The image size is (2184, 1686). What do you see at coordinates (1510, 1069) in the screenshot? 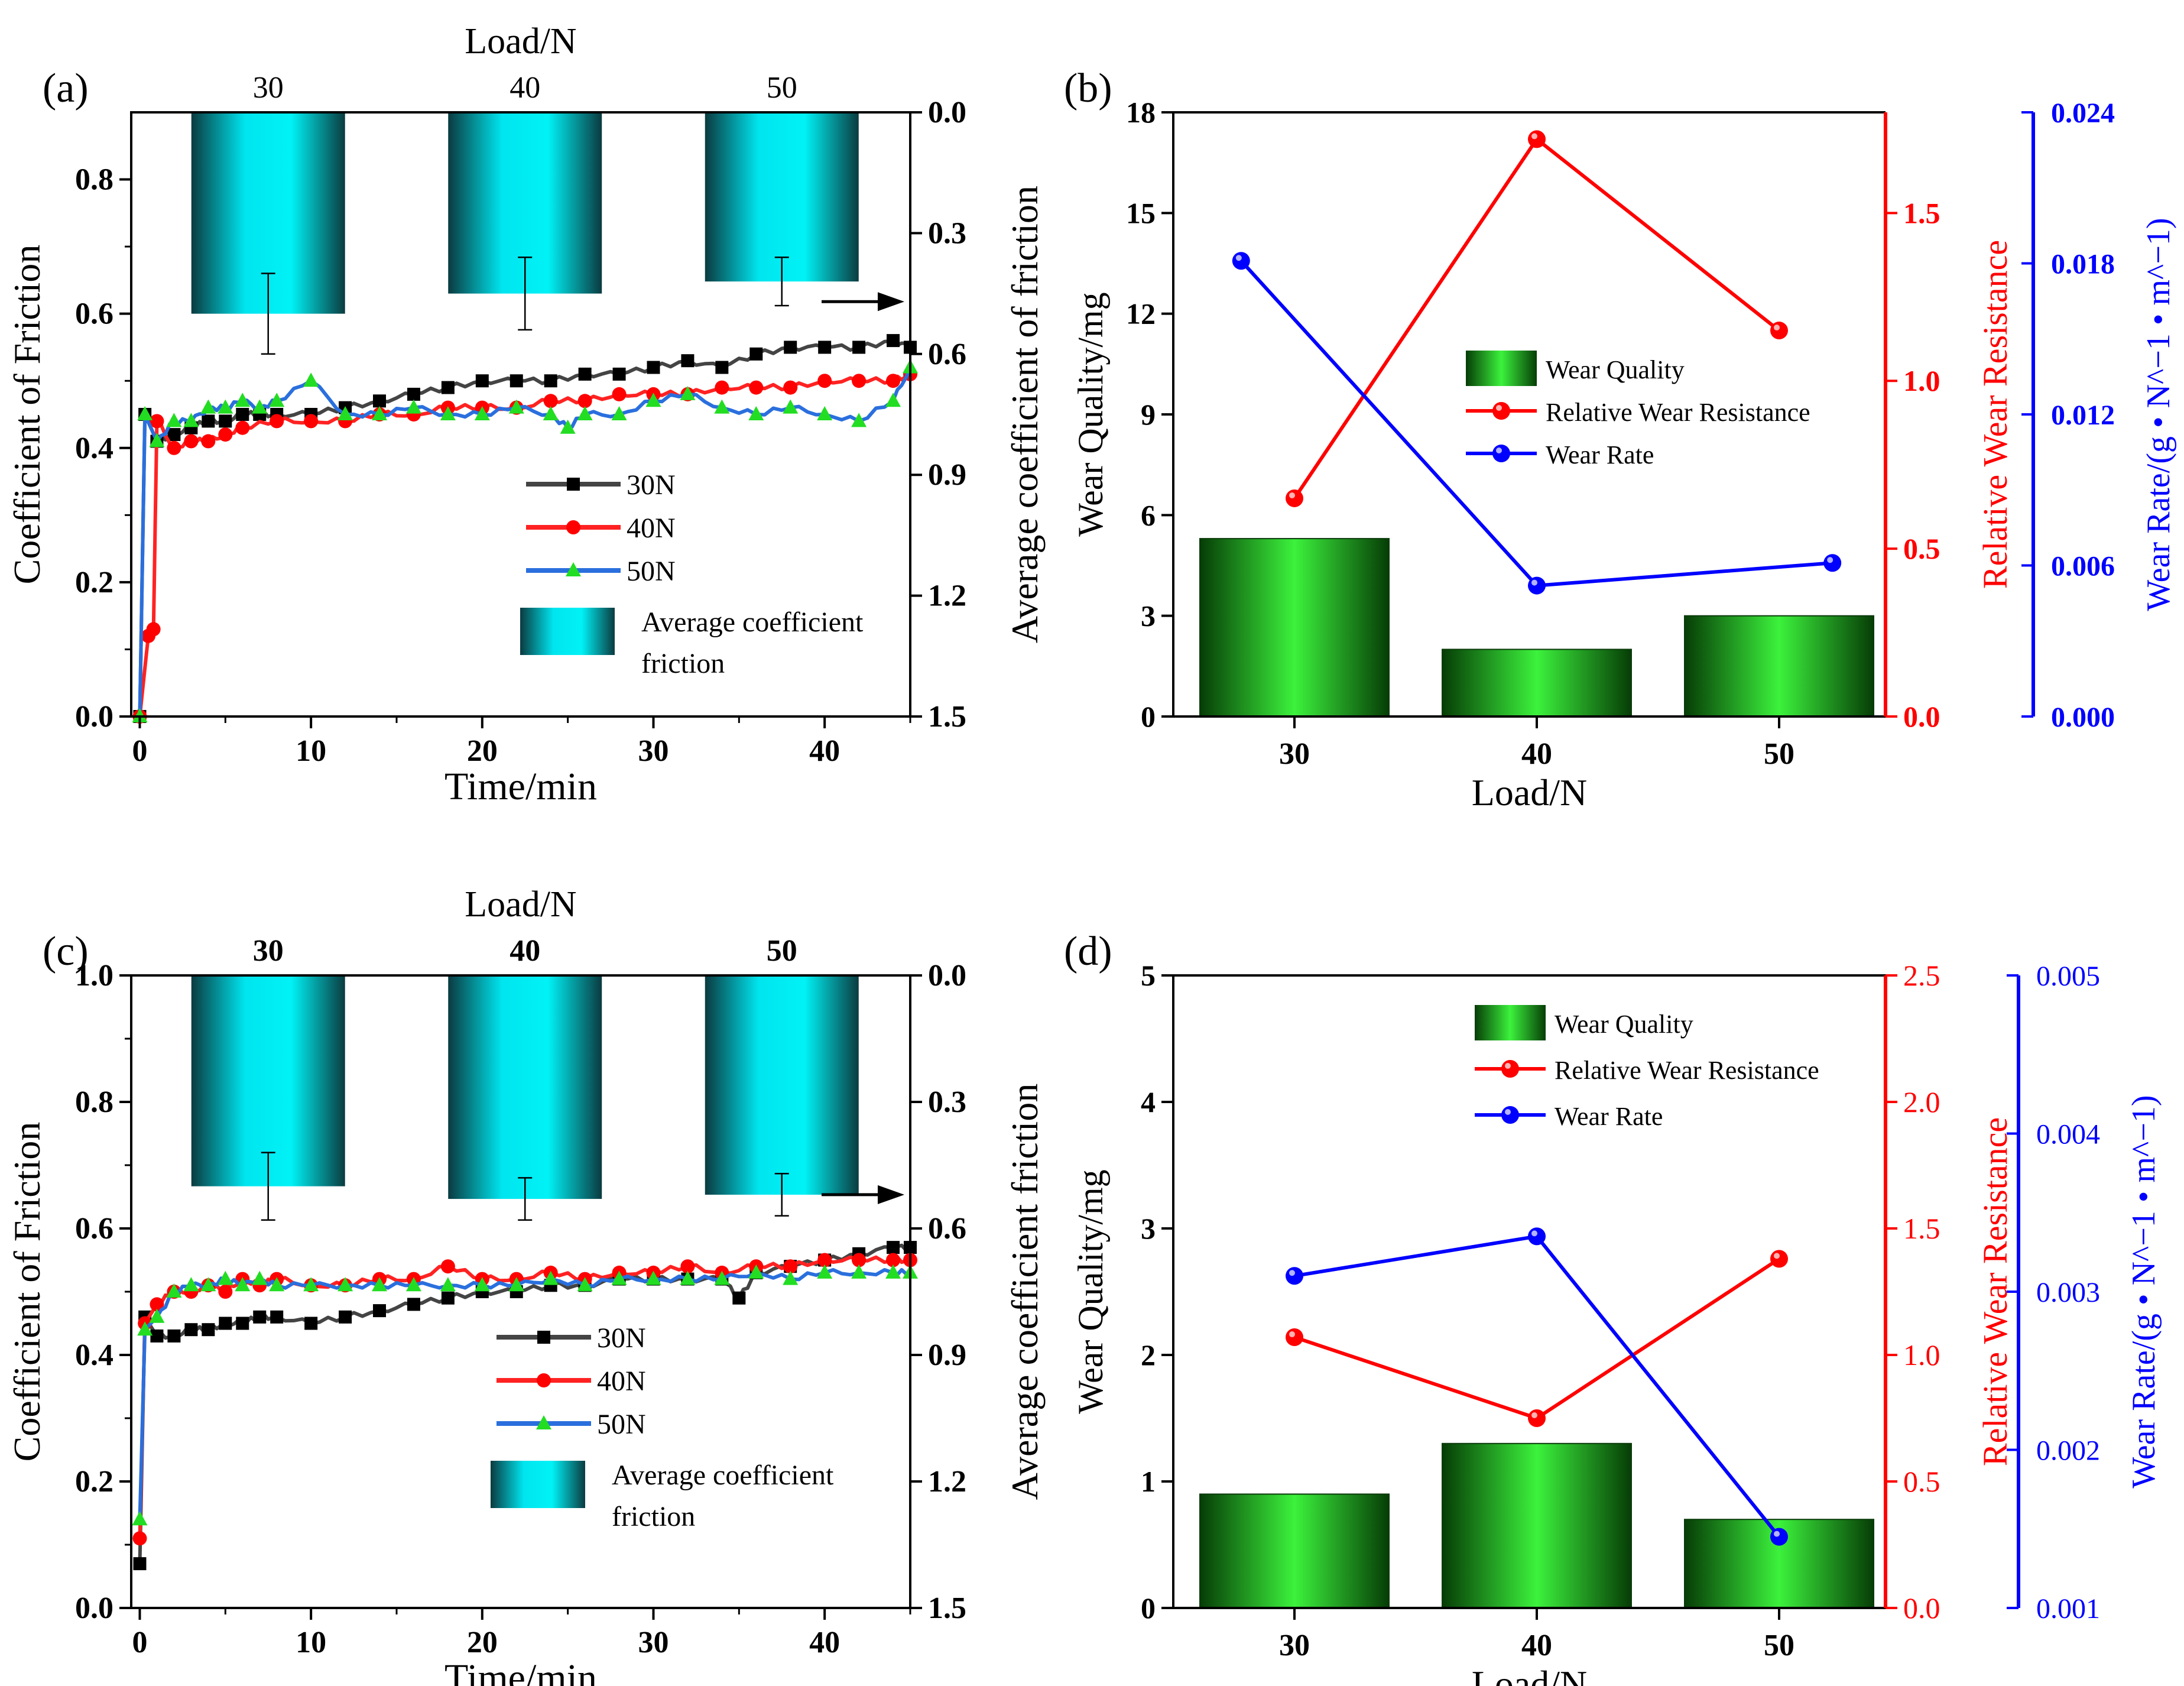
I see `legend-marker-resistance` at bounding box center [1510, 1069].